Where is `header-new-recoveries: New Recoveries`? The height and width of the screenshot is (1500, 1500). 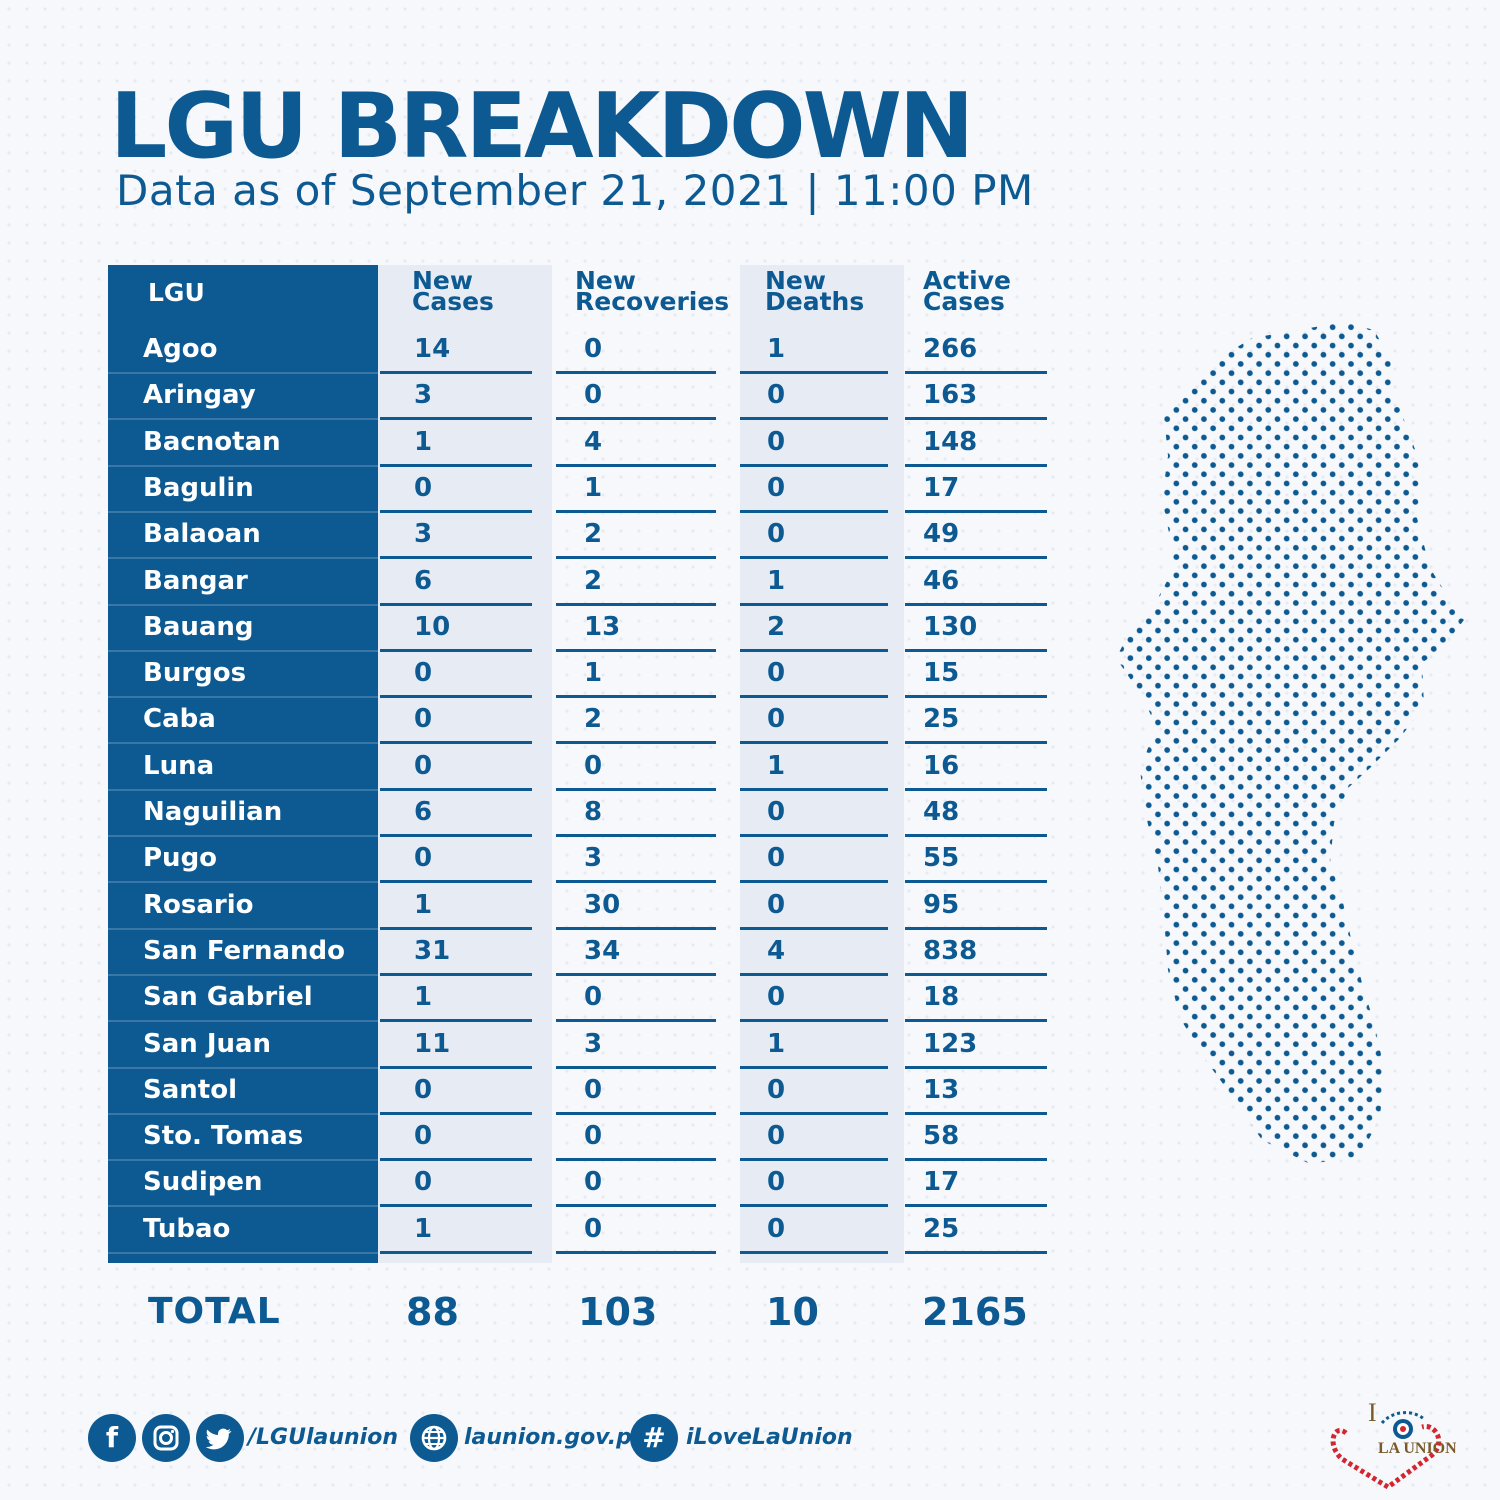 header-new-recoveries: New Recoveries is located at coordinates (652, 291).